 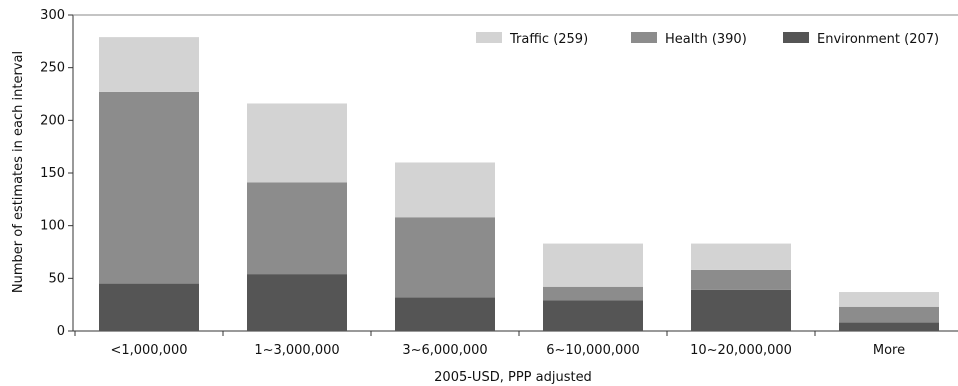 What do you see at coordinates (878, 39) in the screenshot?
I see `legend-label: Environment (207)` at bounding box center [878, 39].